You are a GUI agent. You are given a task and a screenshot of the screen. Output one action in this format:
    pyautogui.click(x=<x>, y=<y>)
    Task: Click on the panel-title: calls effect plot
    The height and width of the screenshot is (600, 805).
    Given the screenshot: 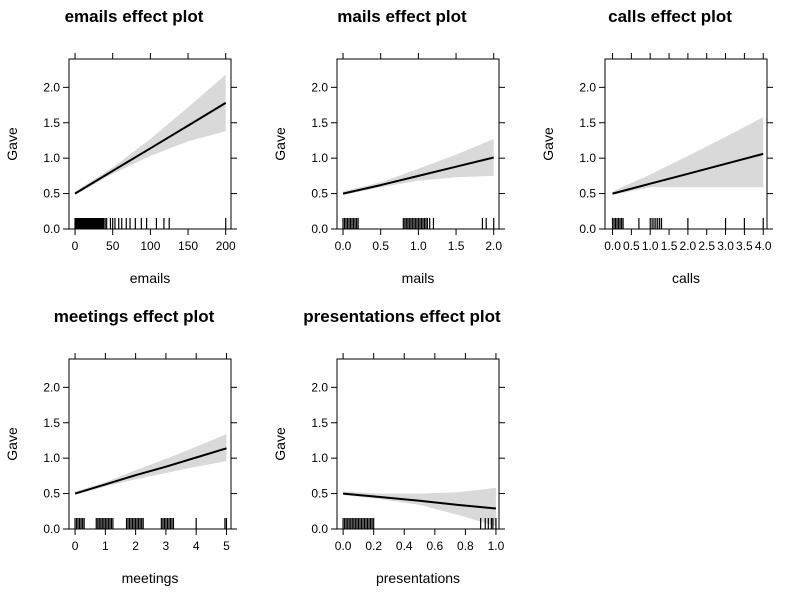 What is the action you would take?
    pyautogui.click(x=670, y=16)
    